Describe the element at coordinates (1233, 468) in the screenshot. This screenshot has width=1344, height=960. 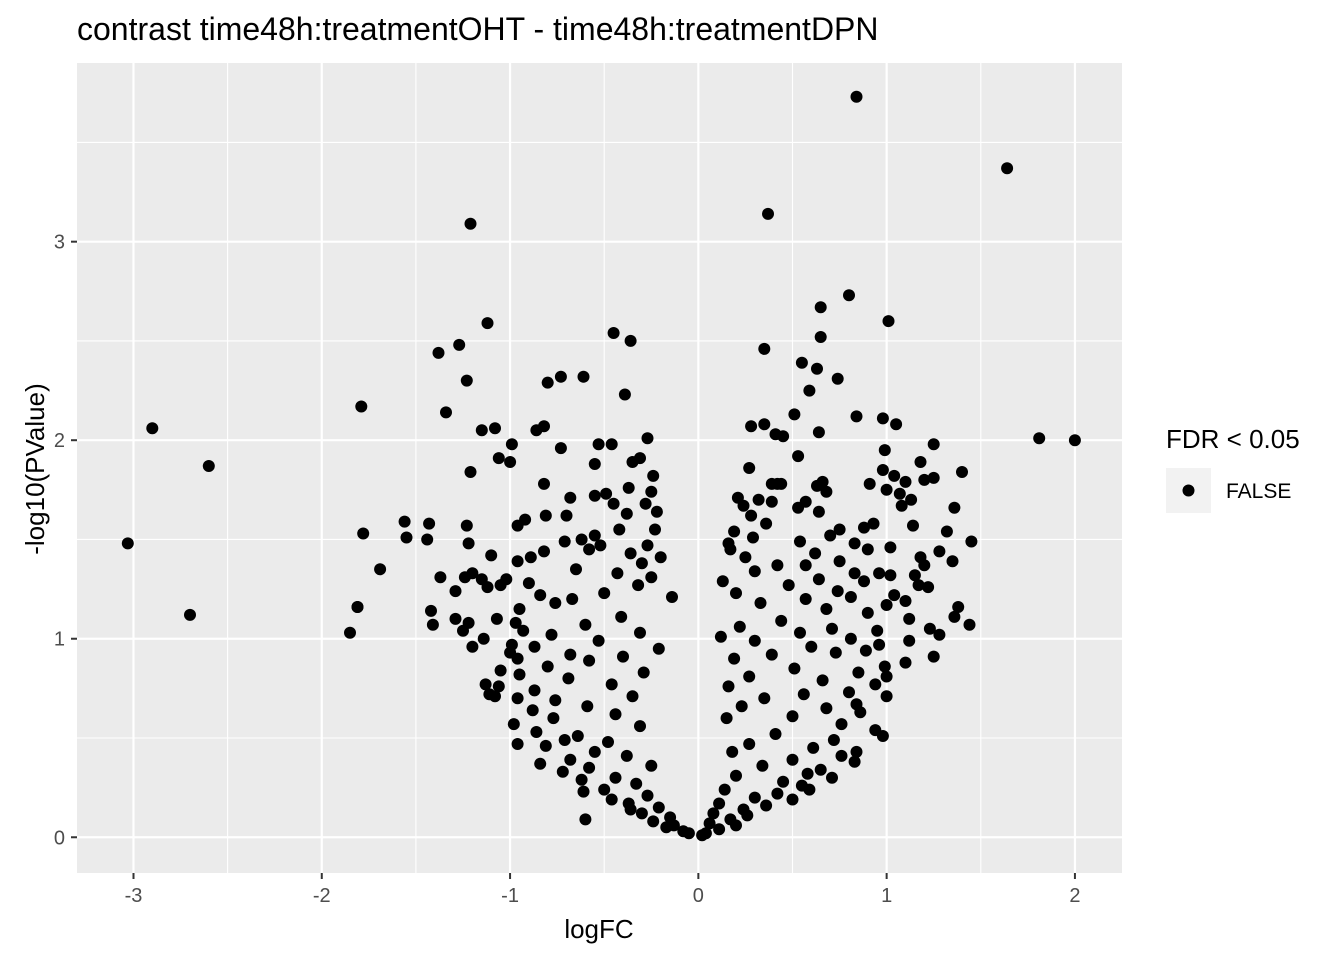
I see `legend: FDR < 0.05 FALSE` at that location.